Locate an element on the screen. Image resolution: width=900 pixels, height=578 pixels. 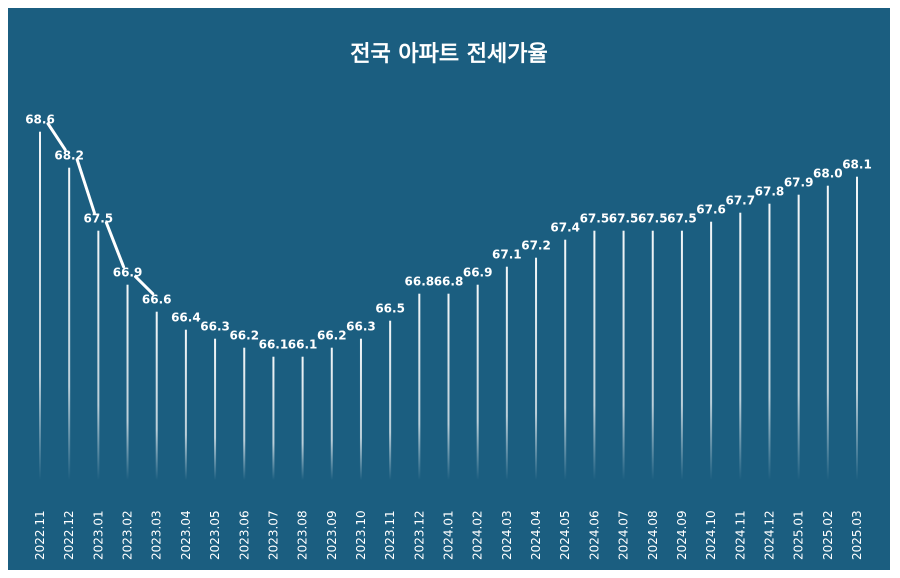
x-tick-label: 2024.01 is located at coordinates (449, 535).